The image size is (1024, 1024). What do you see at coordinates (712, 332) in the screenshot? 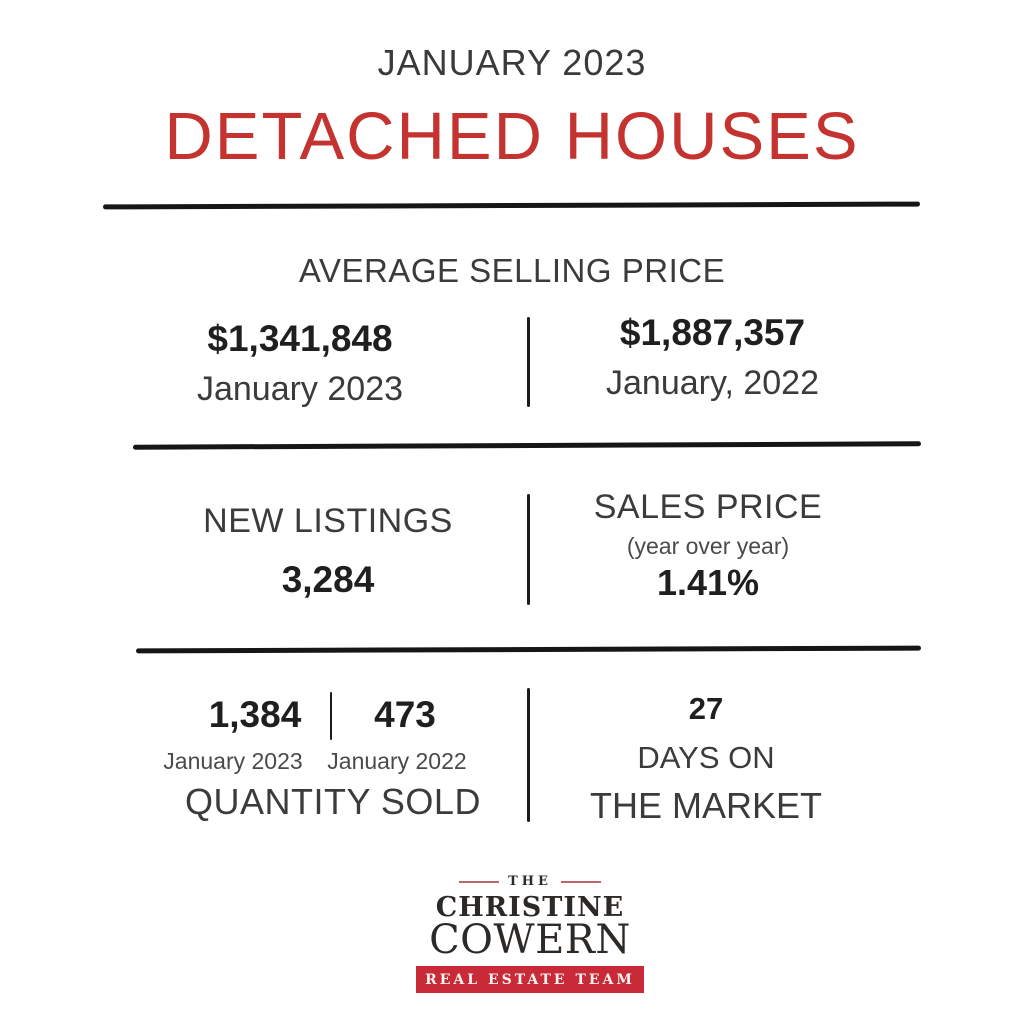
I see `average-price-previous-value: $1,887,357` at bounding box center [712, 332].